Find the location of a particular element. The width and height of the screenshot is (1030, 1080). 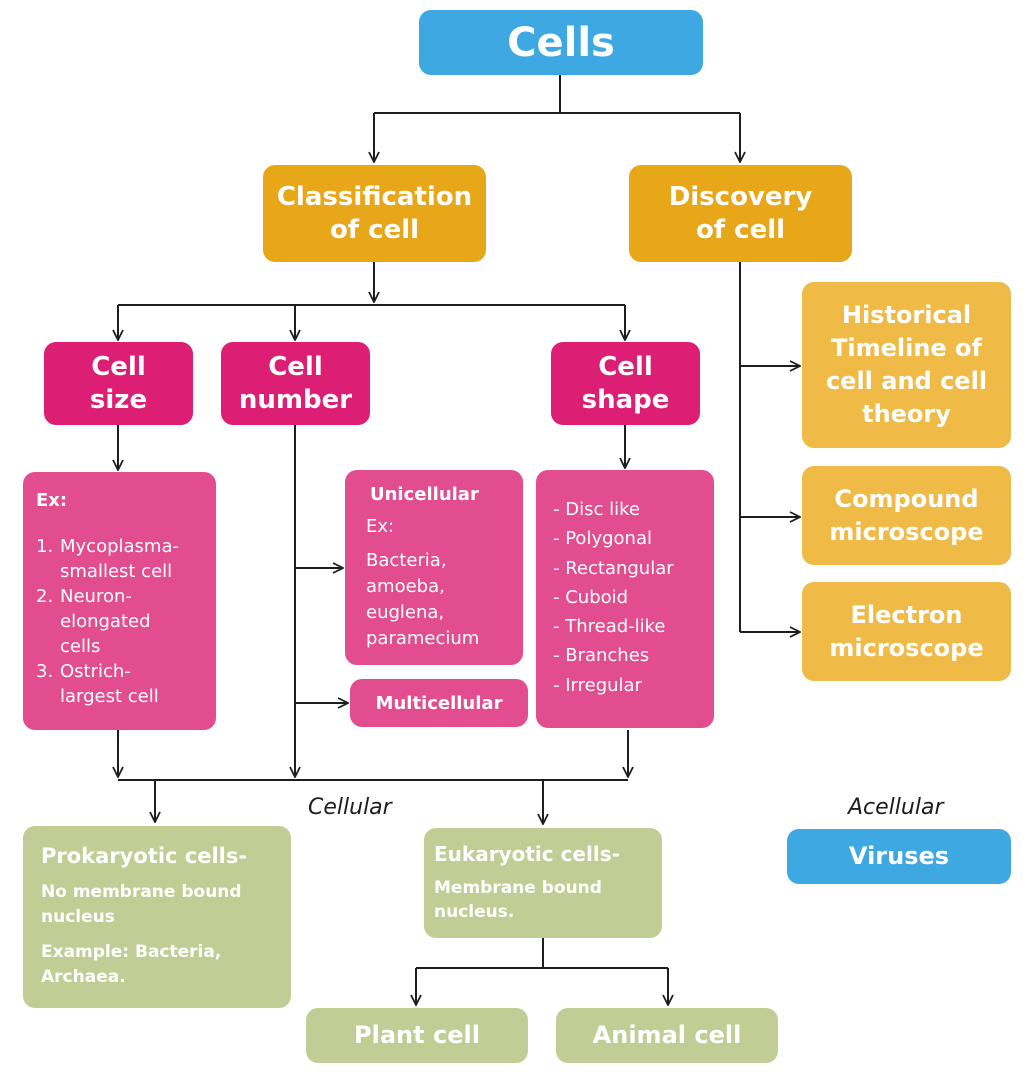

compound-line: Compound is located at coordinates (906, 498).